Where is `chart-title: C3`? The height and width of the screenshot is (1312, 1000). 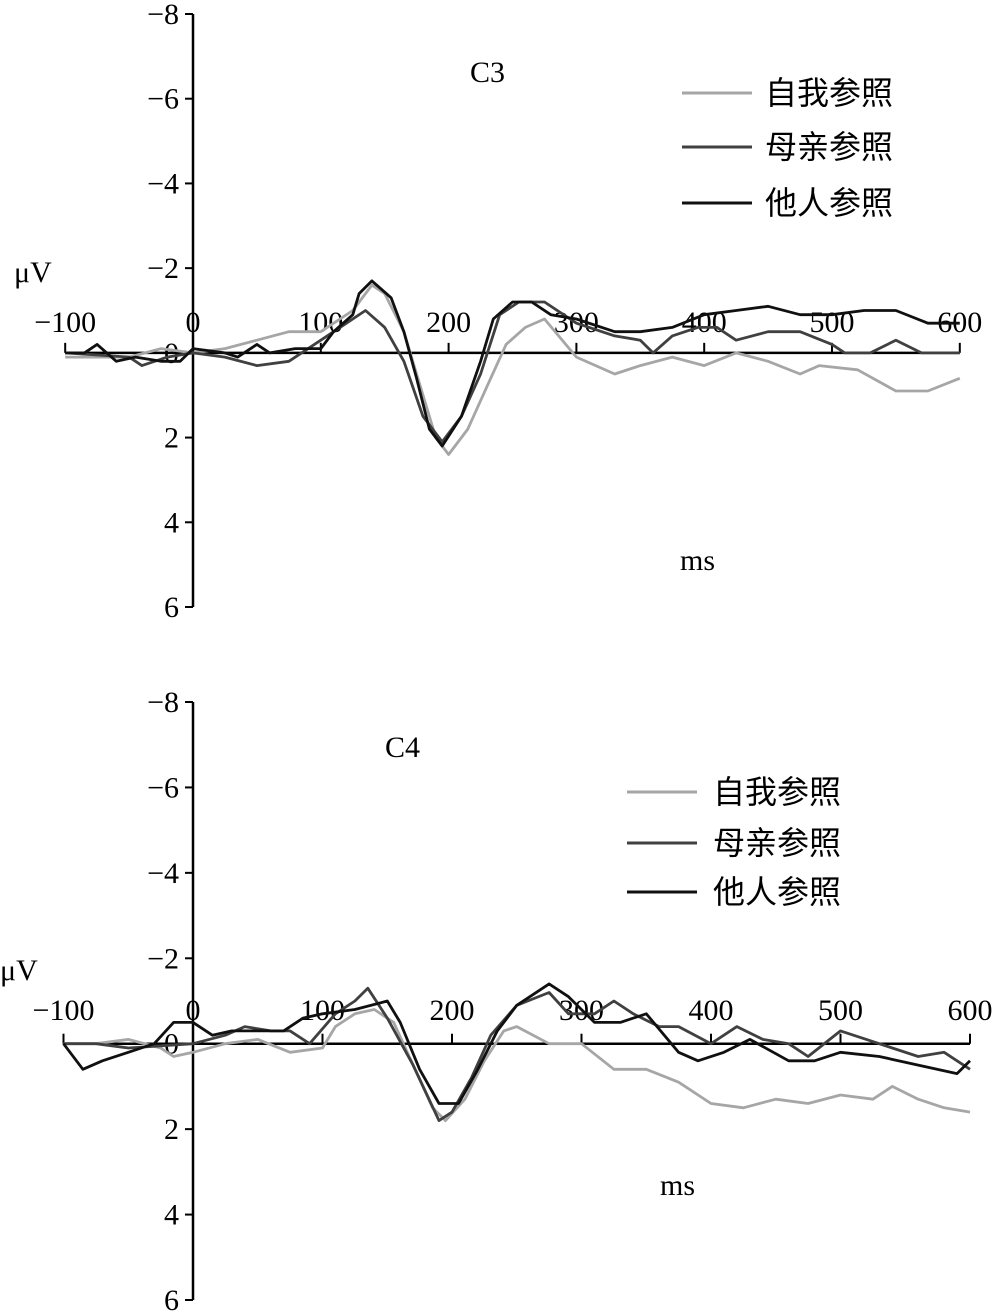
chart-title: C3 is located at coordinates (487, 72).